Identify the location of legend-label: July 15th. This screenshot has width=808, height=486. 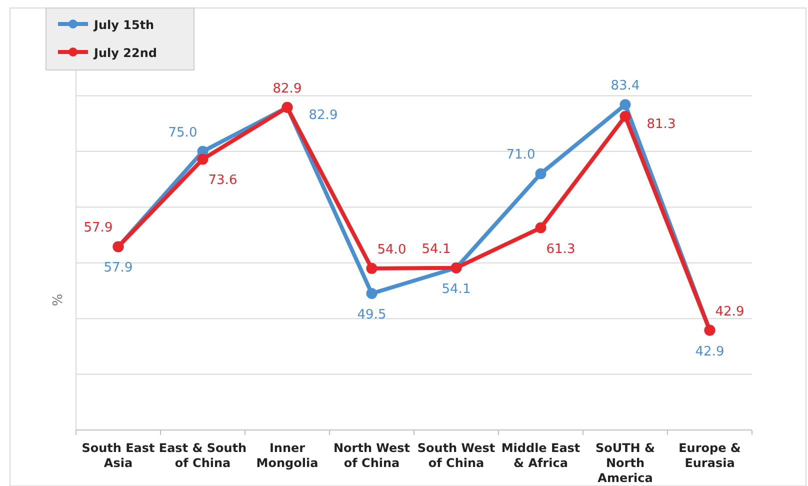
(123, 25).